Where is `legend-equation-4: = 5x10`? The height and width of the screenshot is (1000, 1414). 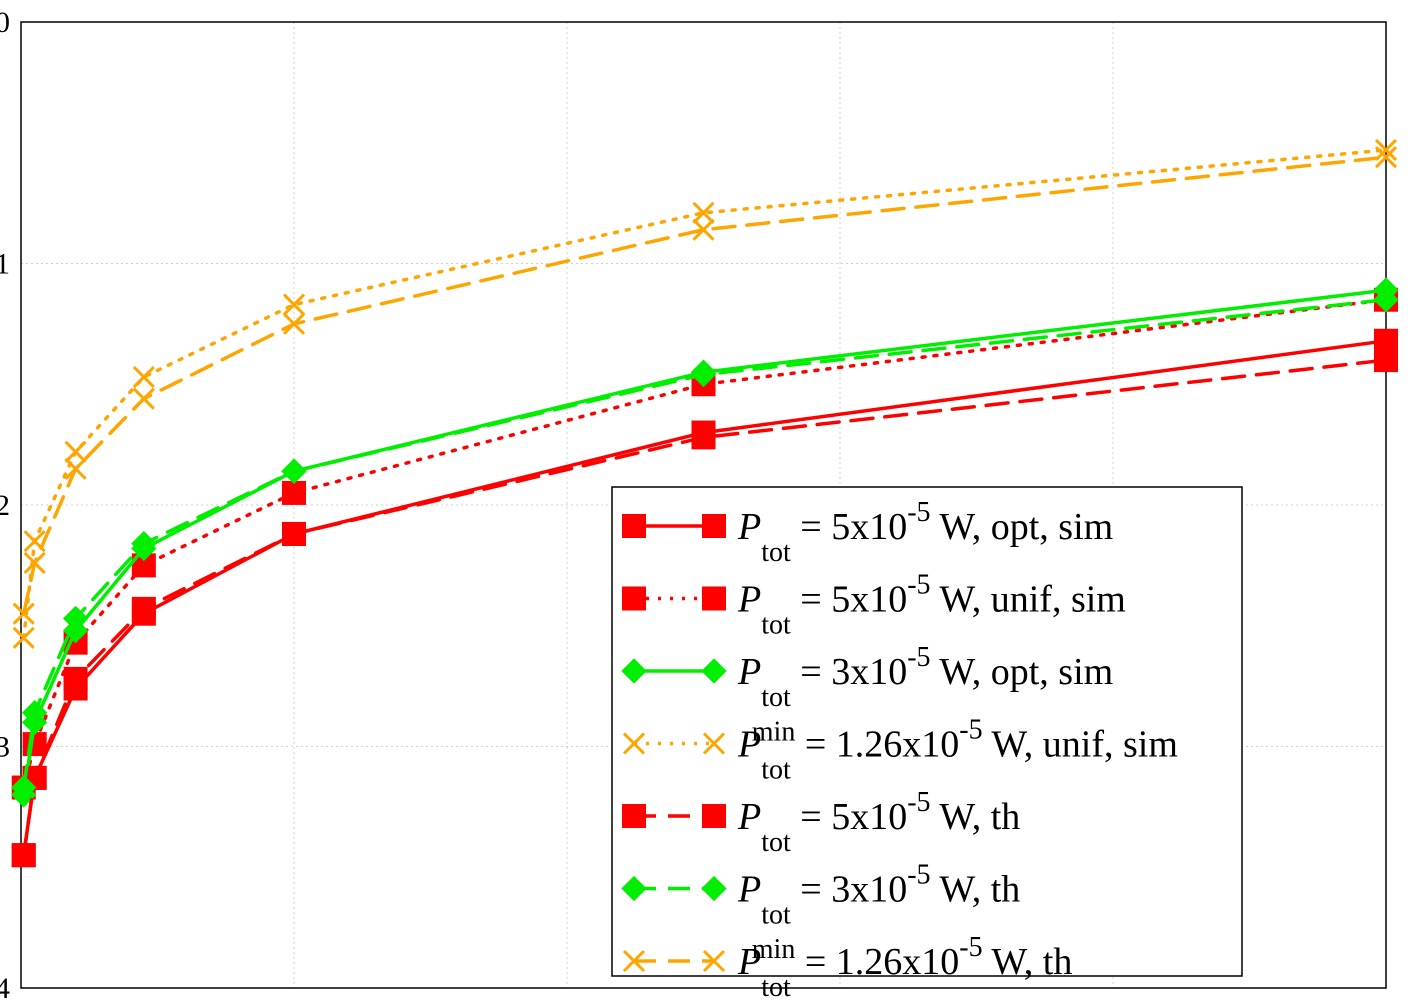
legend-equation-4: = 5x10 is located at coordinates (849, 817).